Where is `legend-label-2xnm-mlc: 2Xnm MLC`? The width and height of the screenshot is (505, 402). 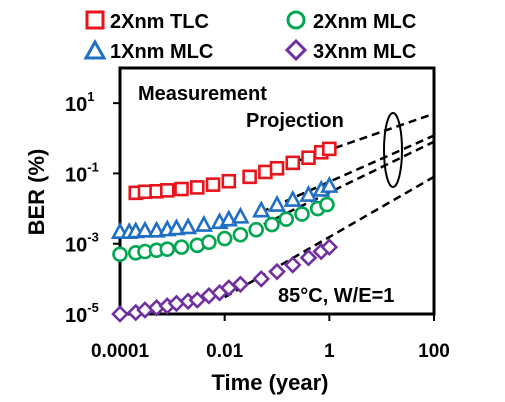
legend-label-2xnm-mlc: 2Xnm MLC is located at coordinates (364, 22).